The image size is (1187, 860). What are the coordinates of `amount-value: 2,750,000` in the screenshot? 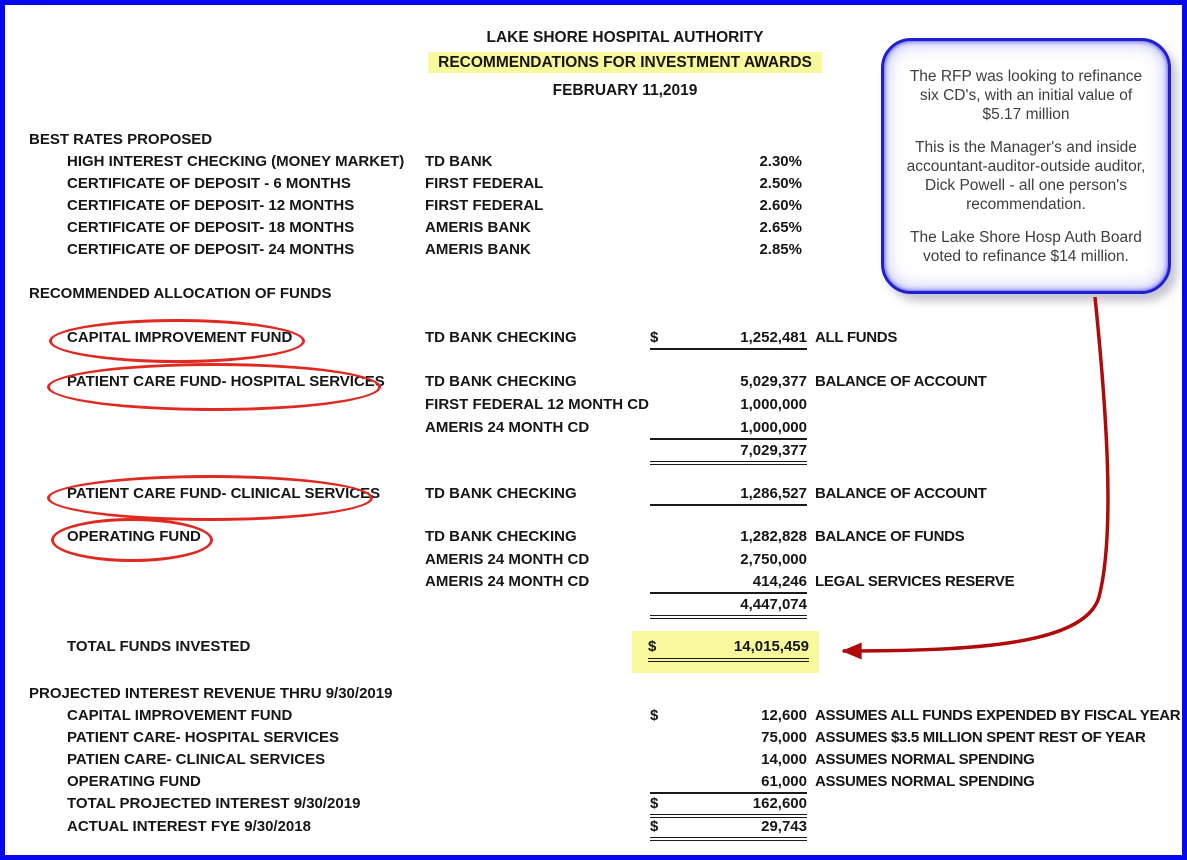 It's located at (773, 559).